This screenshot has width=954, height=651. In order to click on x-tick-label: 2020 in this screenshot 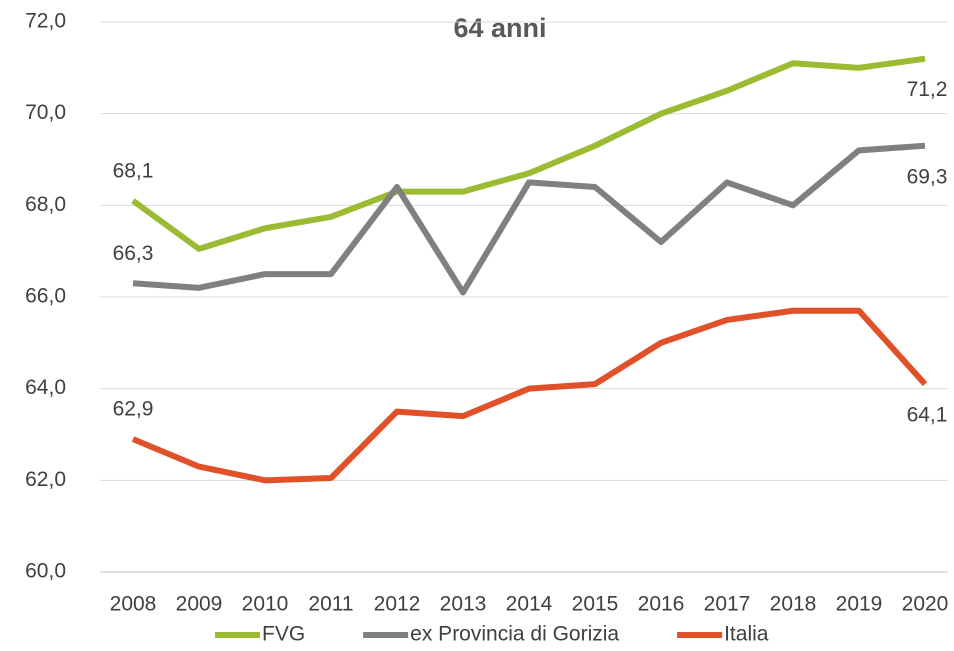, I will do `click(925, 604)`.